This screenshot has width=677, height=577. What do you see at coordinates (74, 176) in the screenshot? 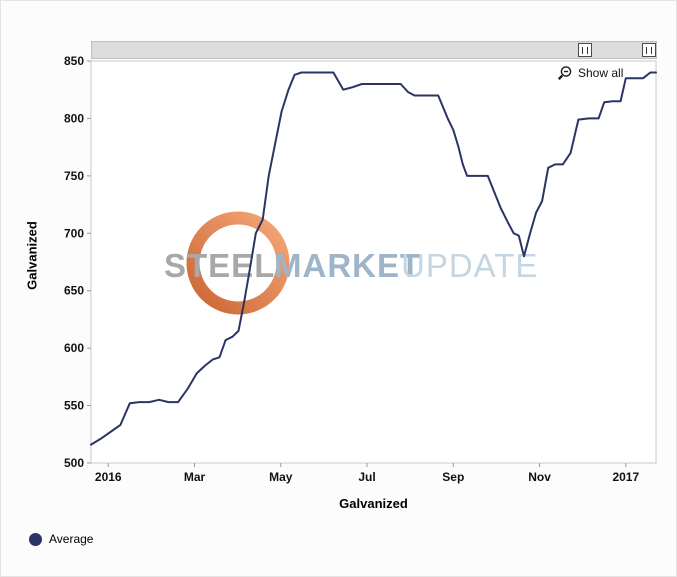
I see `y-tick-label: 750` at bounding box center [74, 176].